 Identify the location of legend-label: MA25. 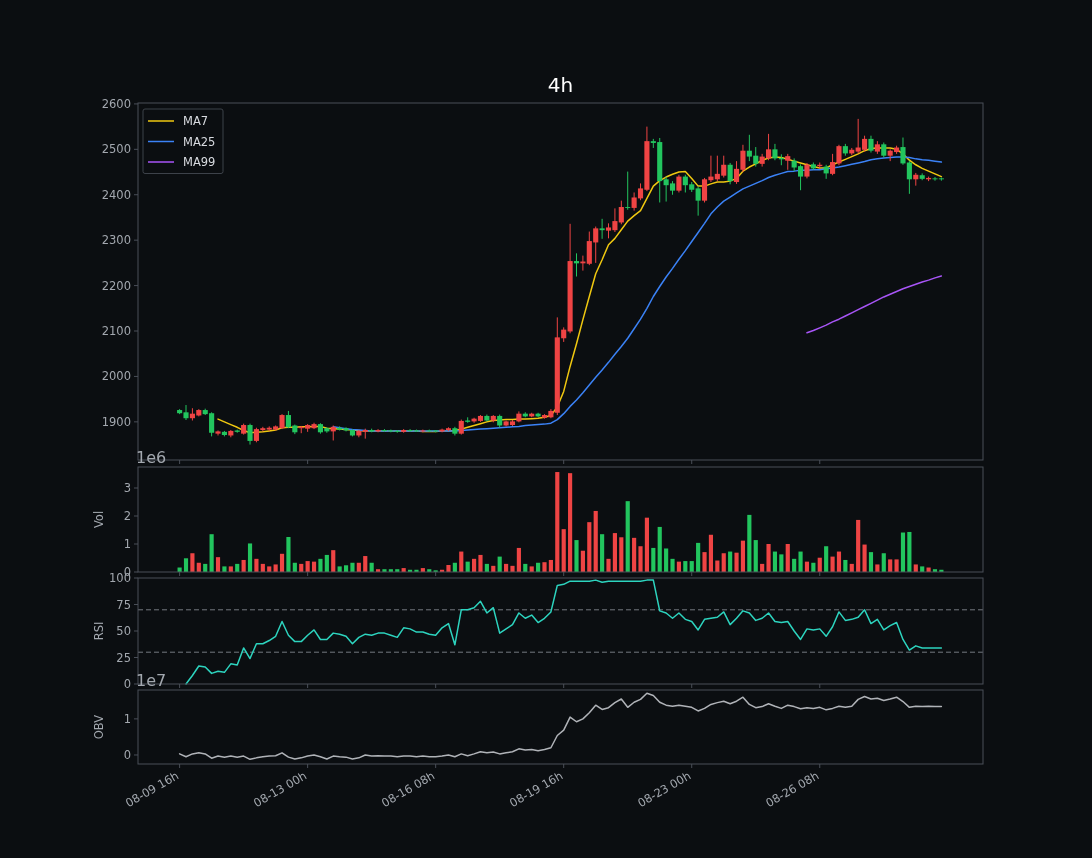
(199, 141).